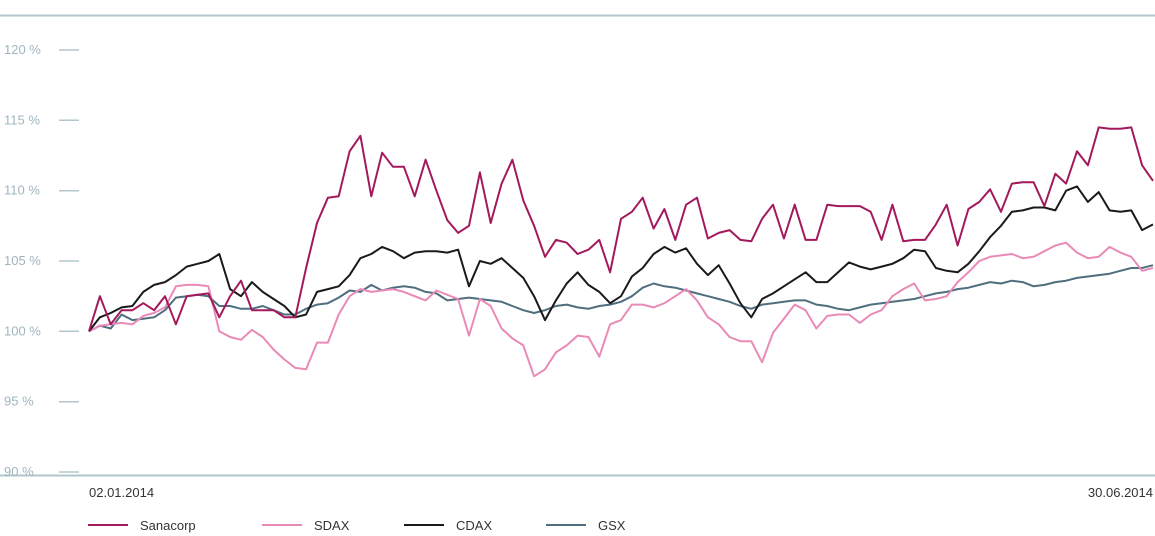  I want to click on y-axis: 90 % 95 % 100 % 105 % 110 % 115 % 120 %, so click(41, 260).